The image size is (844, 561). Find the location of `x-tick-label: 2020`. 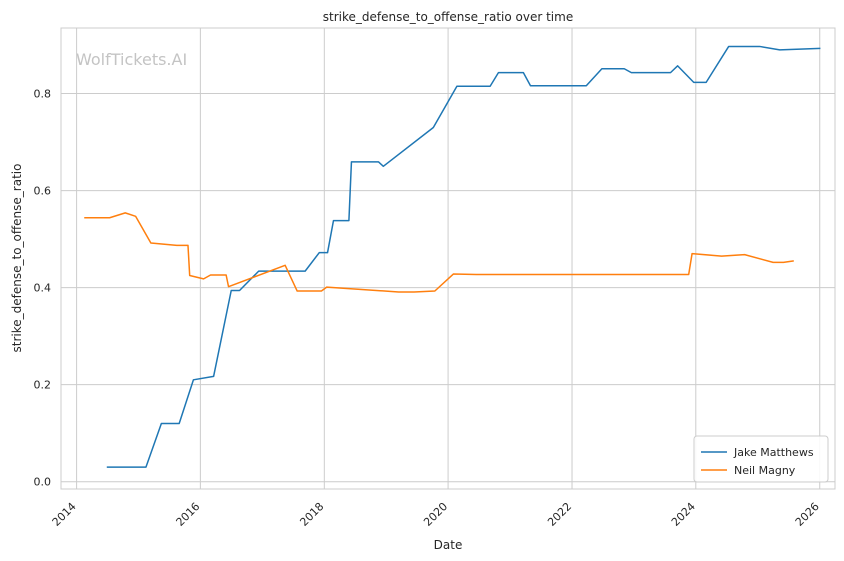

x-tick-label: 2020 is located at coordinates (435, 514).